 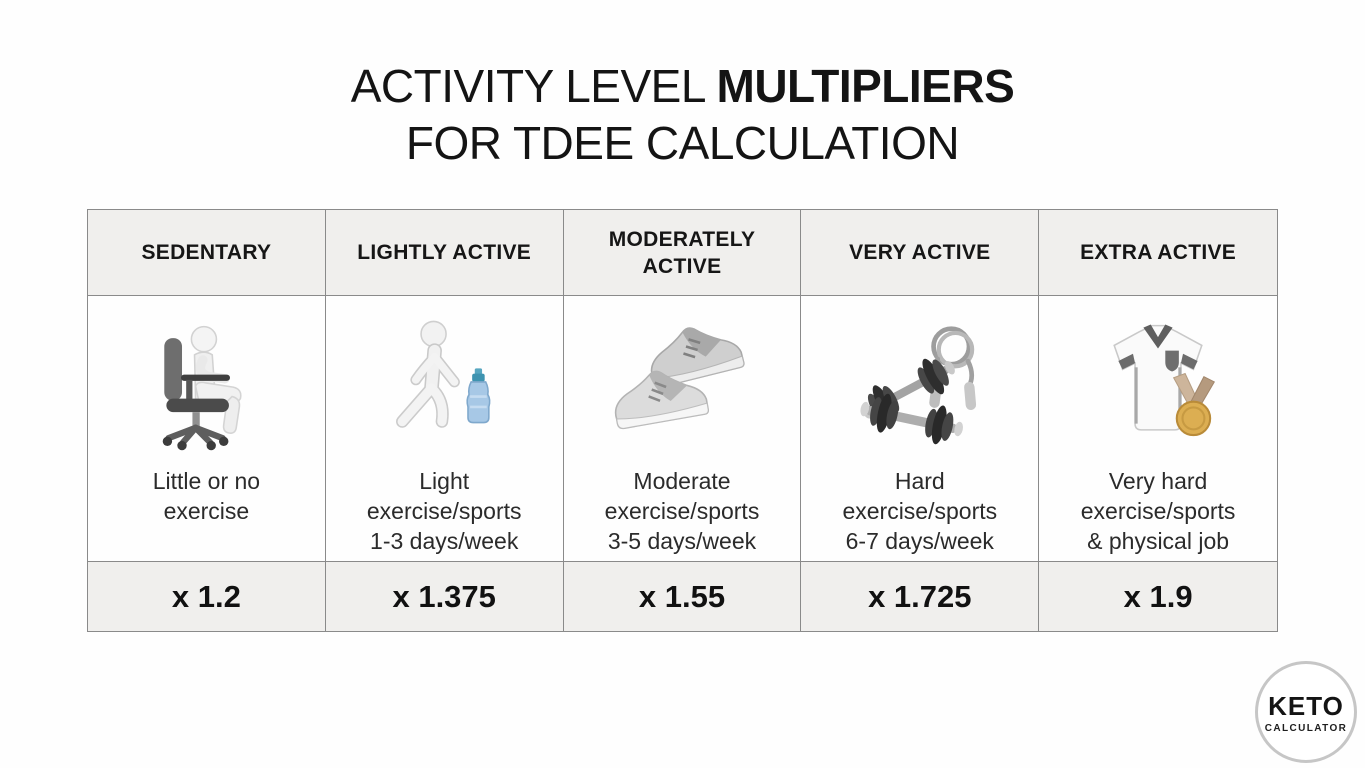 What do you see at coordinates (865, 86) in the screenshot?
I see `title-line1-bold: MULTIPLIERS` at bounding box center [865, 86].